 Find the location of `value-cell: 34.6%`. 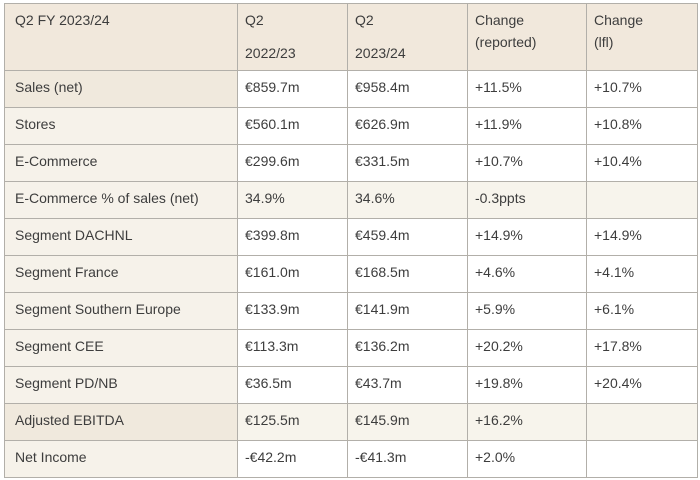

value-cell: 34.6% is located at coordinates (407, 200).